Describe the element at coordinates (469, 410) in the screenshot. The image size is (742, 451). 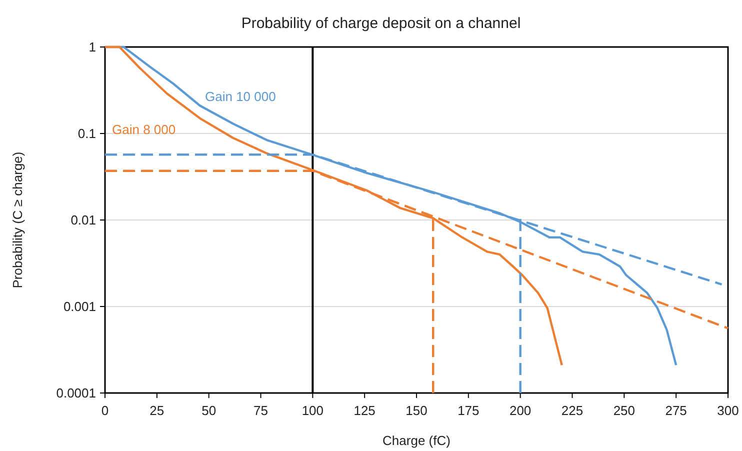
I see `x-tick-label: 175` at that location.